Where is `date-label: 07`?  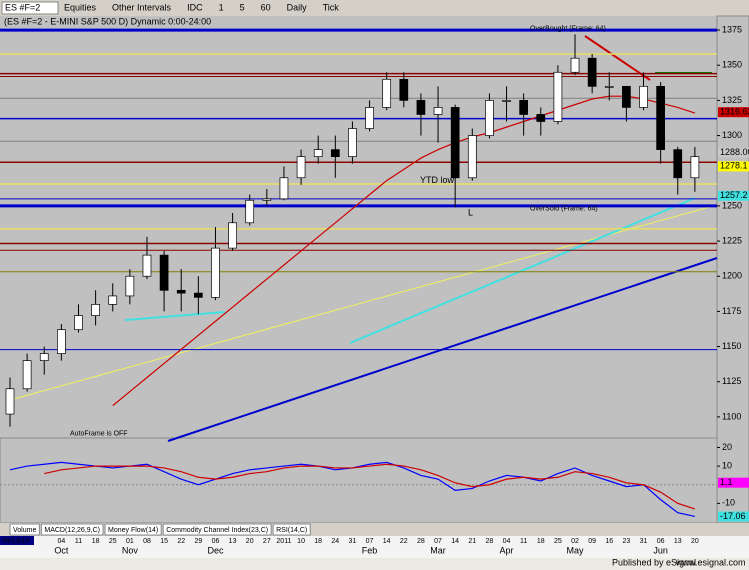 date-label: 07 is located at coordinates (438, 541).